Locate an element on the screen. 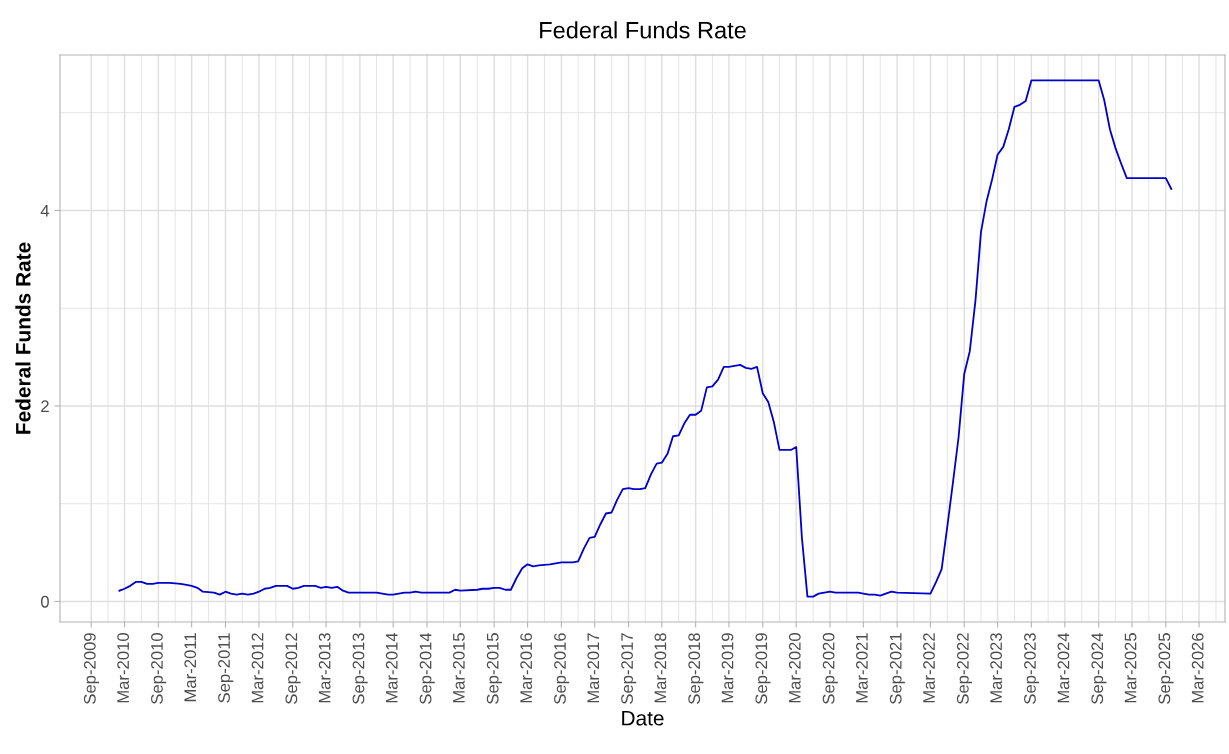  x-tick-label: Mar-2018 is located at coordinates (660, 668).